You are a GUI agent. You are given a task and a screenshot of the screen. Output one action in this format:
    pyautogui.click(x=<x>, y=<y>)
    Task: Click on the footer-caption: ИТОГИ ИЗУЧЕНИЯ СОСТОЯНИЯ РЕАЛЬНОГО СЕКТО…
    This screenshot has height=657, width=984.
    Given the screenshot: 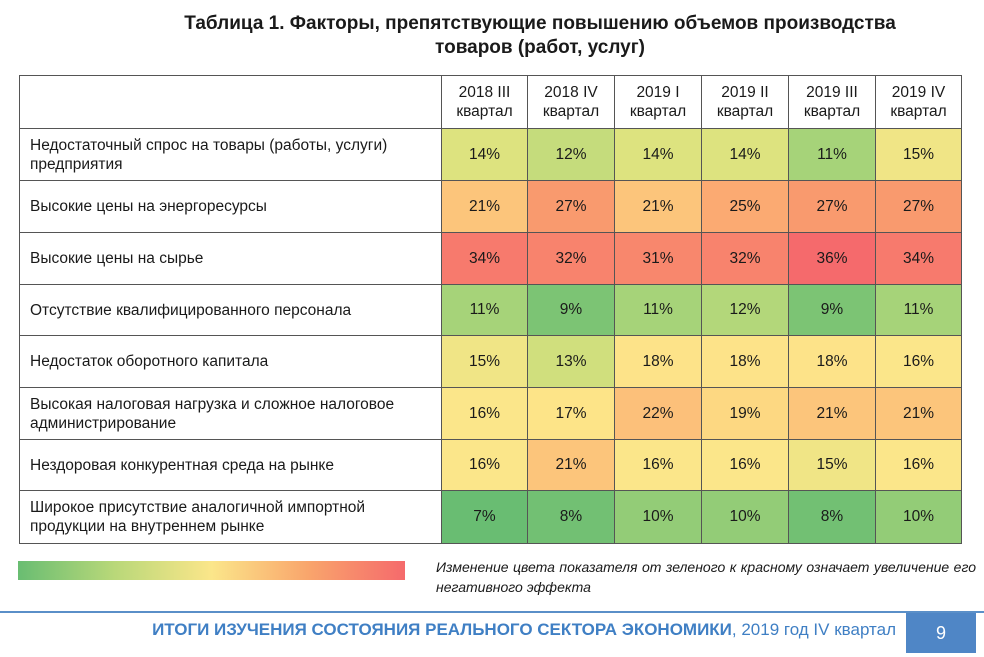 What is the action you would take?
    pyautogui.click(x=448, y=630)
    